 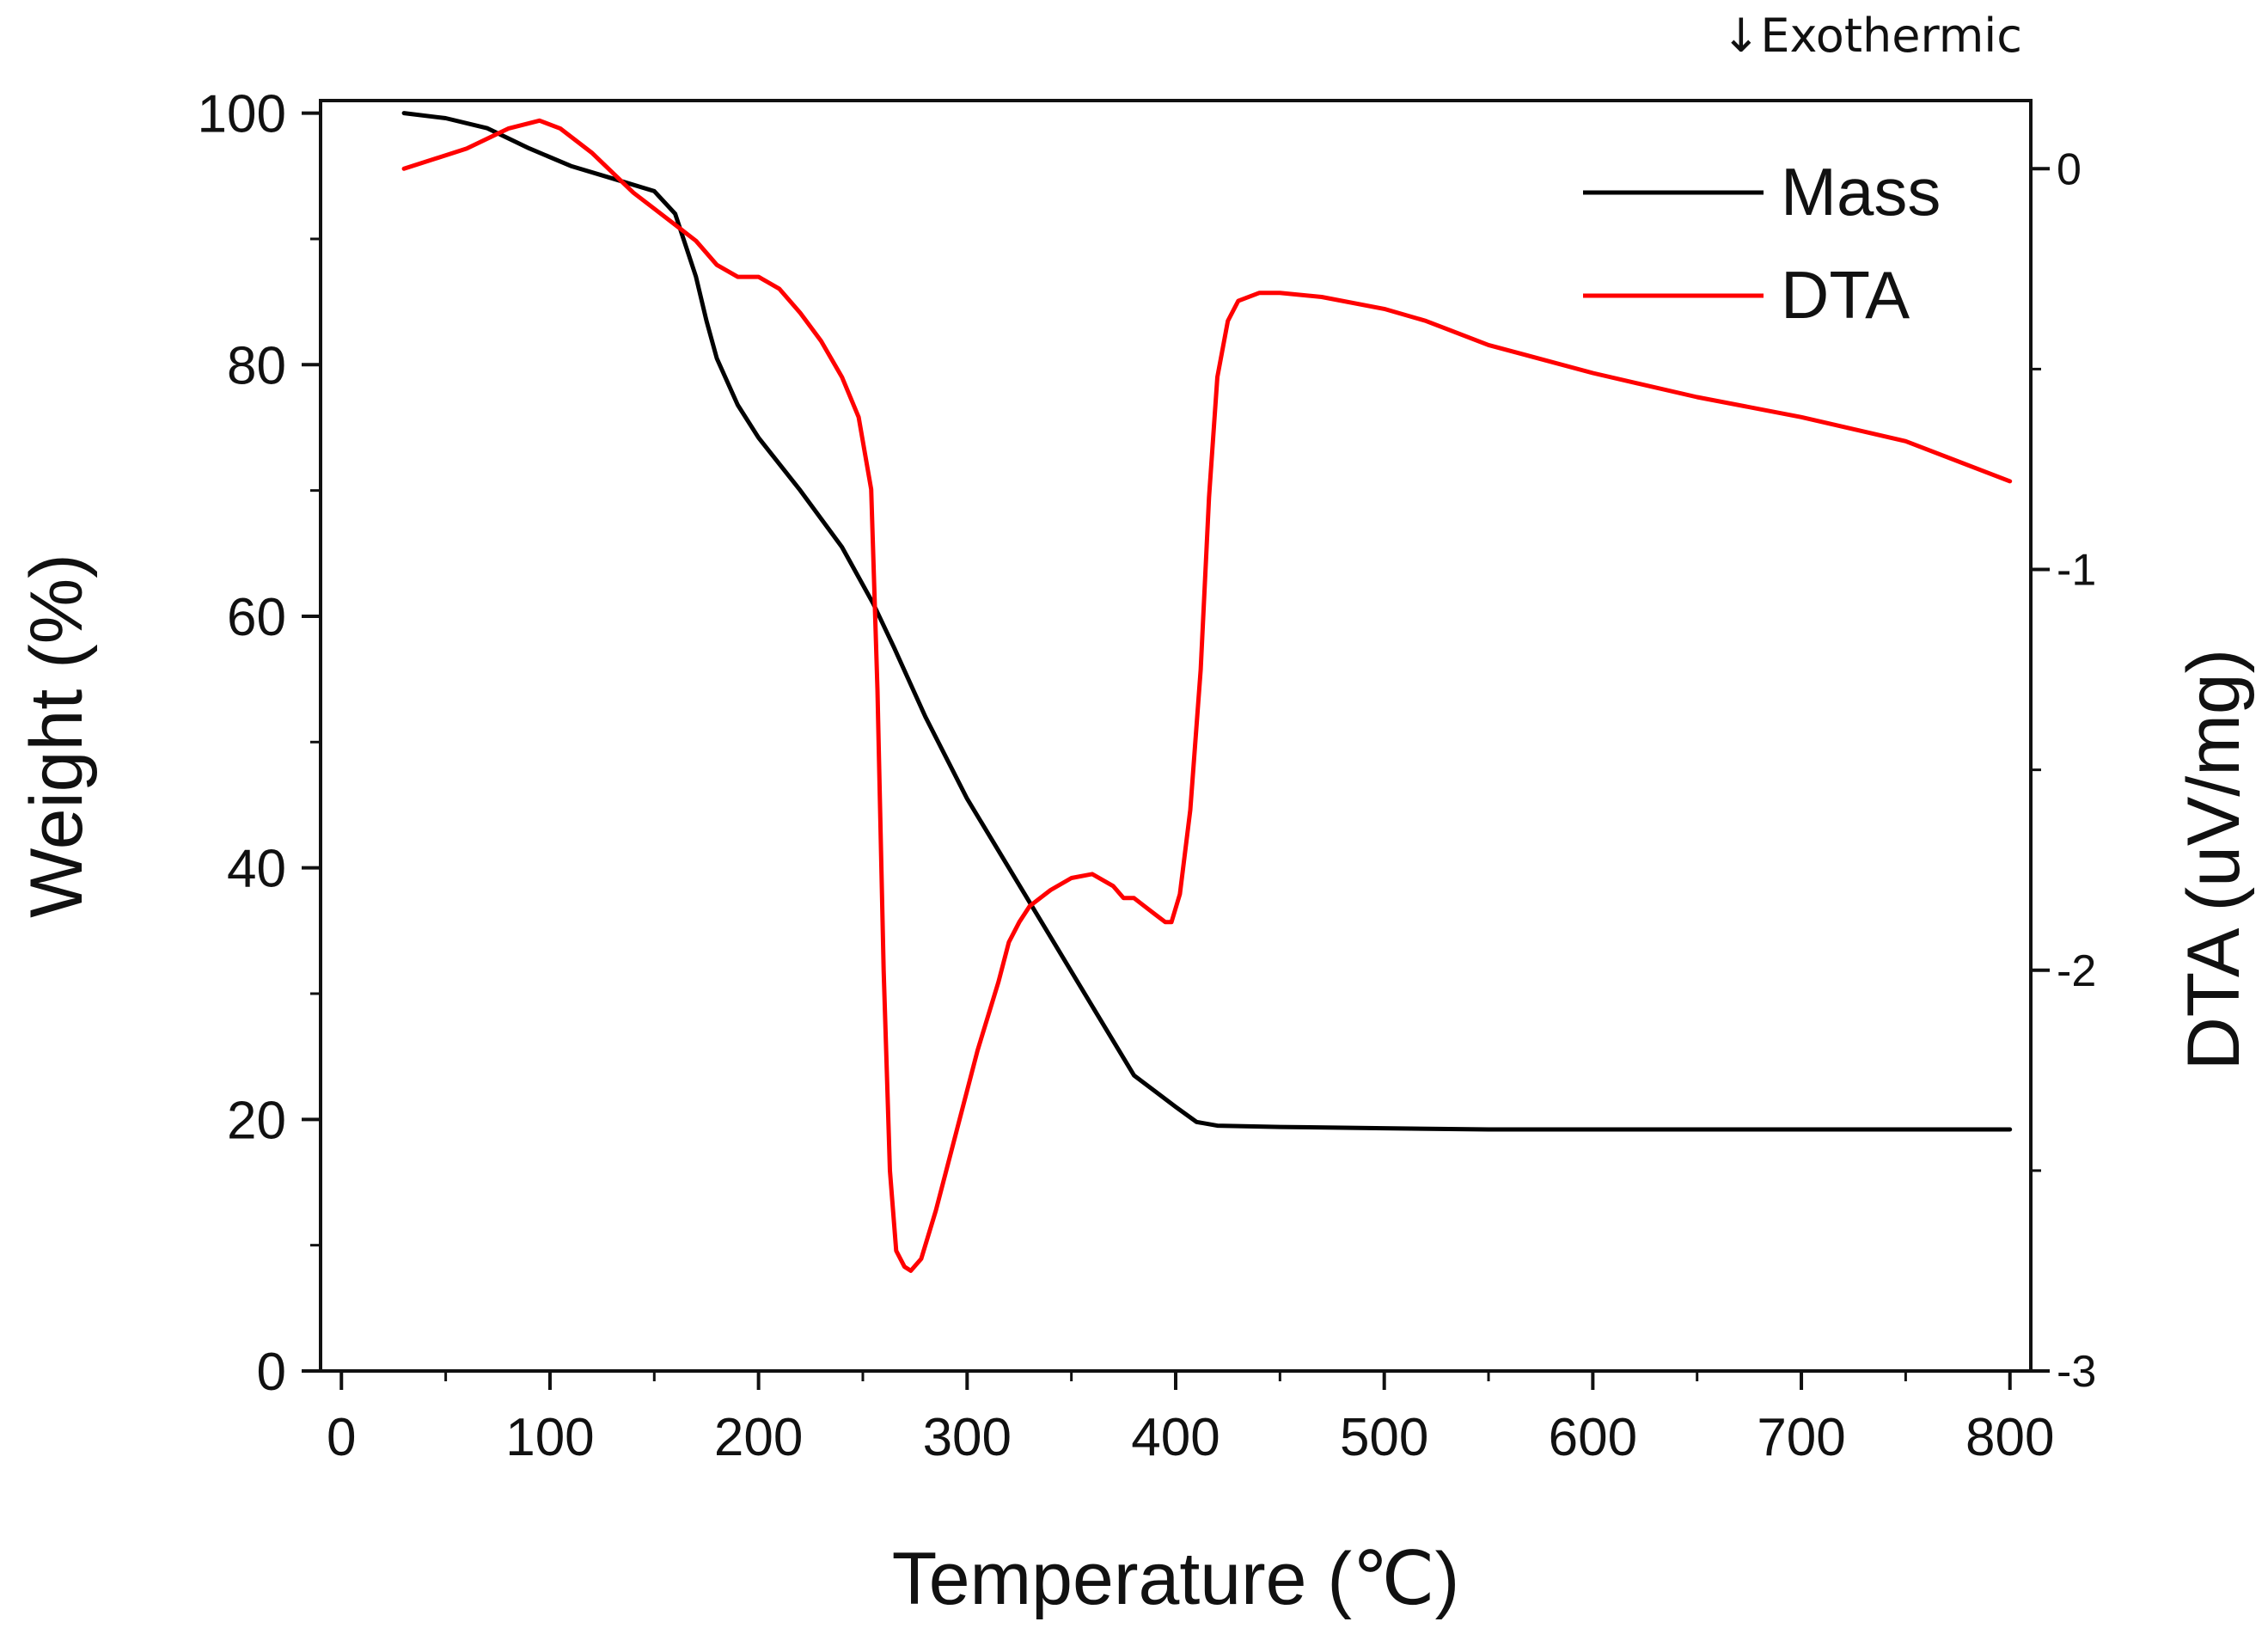 What do you see at coordinates (2214, 860) in the screenshot?
I see `y2-axis-title: DTA (uV/mg)` at bounding box center [2214, 860].